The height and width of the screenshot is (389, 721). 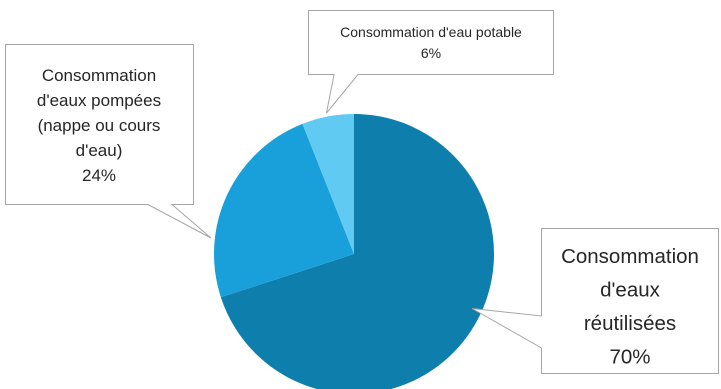 I want to click on data-label-eaux-pompees-line-1: Consommation, so click(x=99, y=75).